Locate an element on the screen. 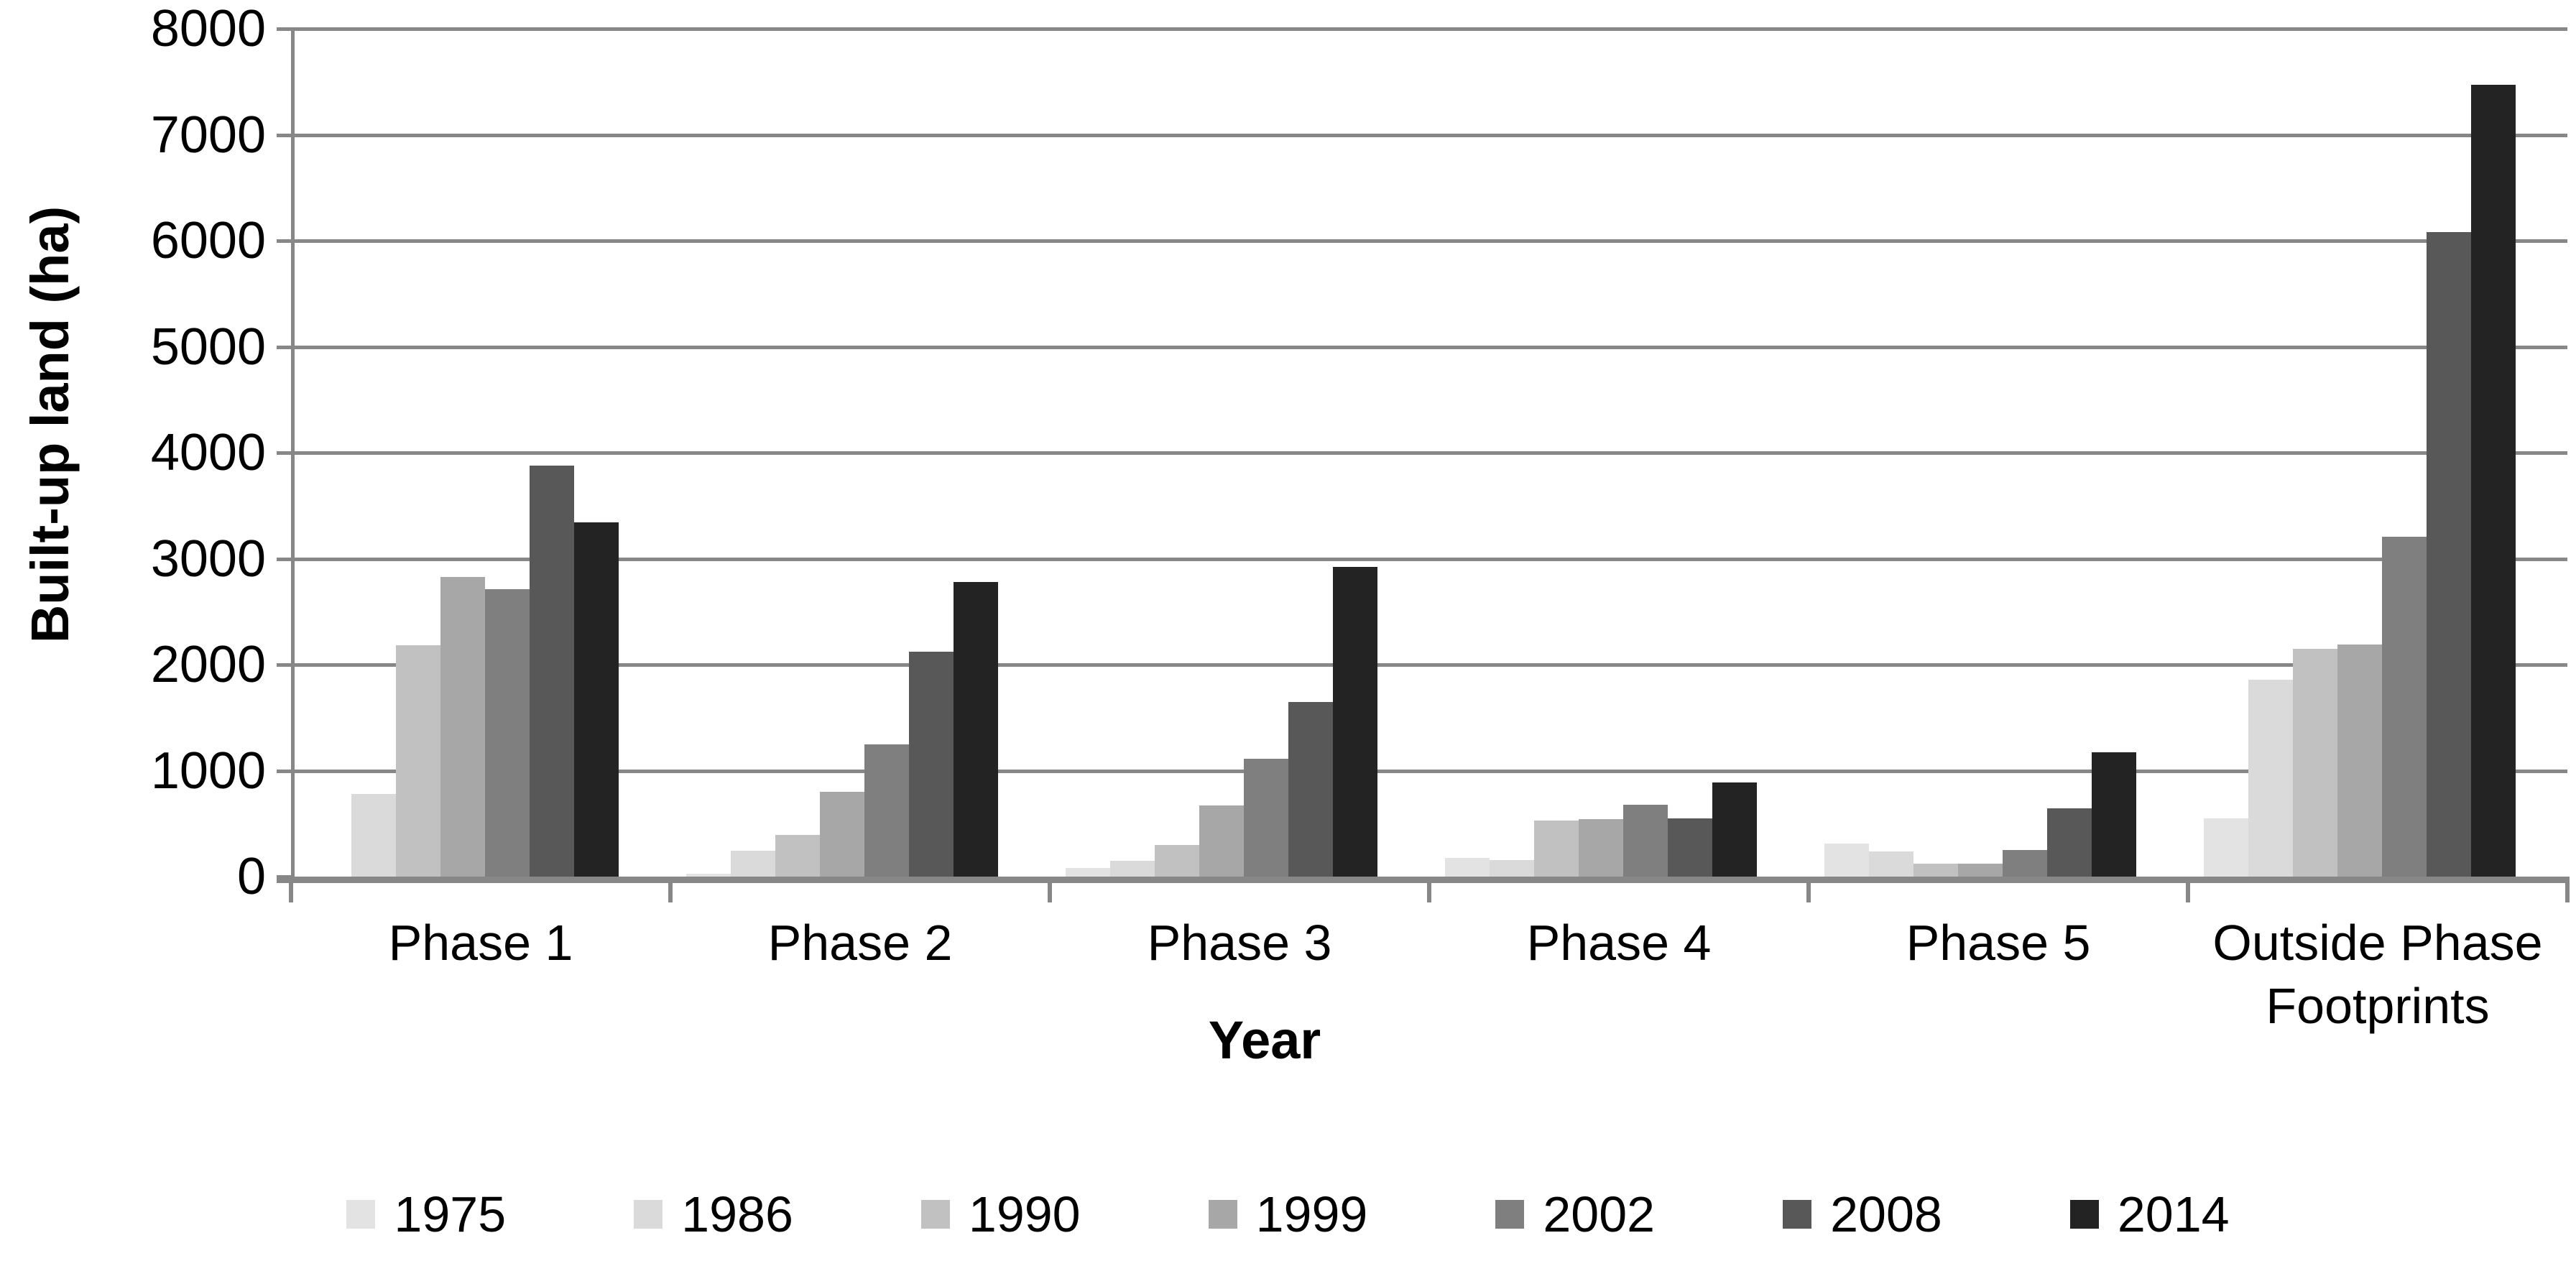  legend: 1975 1986 1990 1999 2002 2008 2014 is located at coordinates (1288, 1214).